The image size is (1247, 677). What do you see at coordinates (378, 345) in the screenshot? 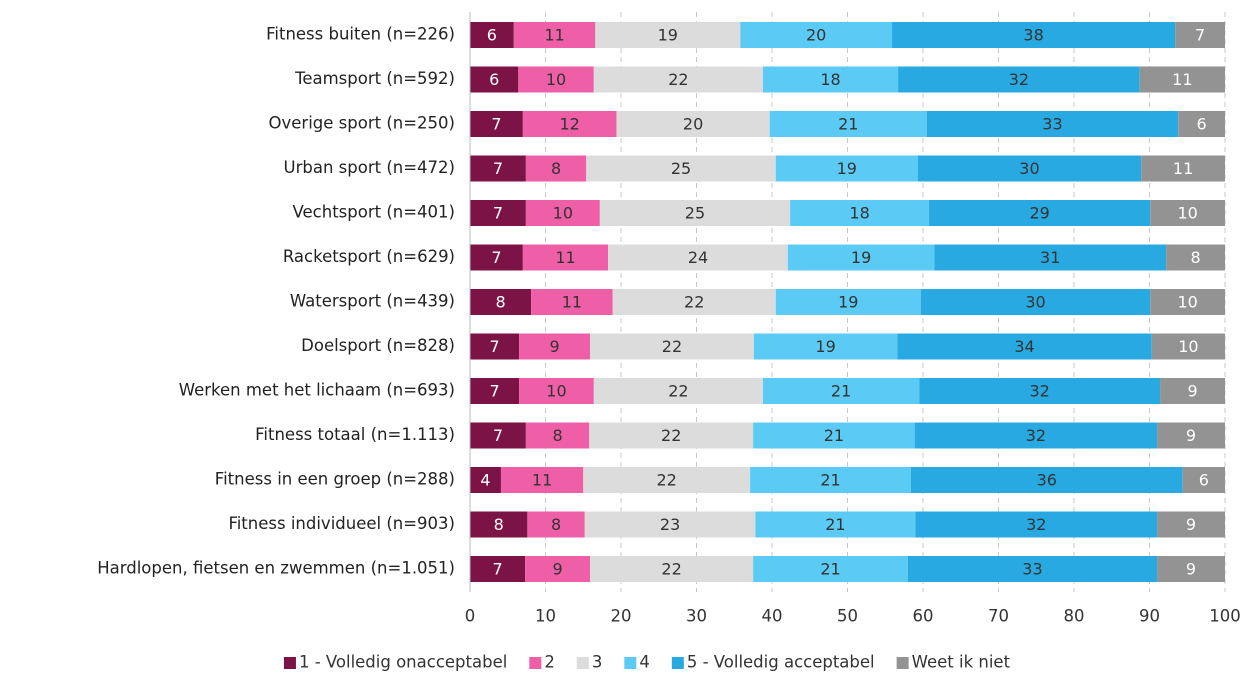
I see `category-label: Doelsport (n=828)` at bounding box center [378, 345].